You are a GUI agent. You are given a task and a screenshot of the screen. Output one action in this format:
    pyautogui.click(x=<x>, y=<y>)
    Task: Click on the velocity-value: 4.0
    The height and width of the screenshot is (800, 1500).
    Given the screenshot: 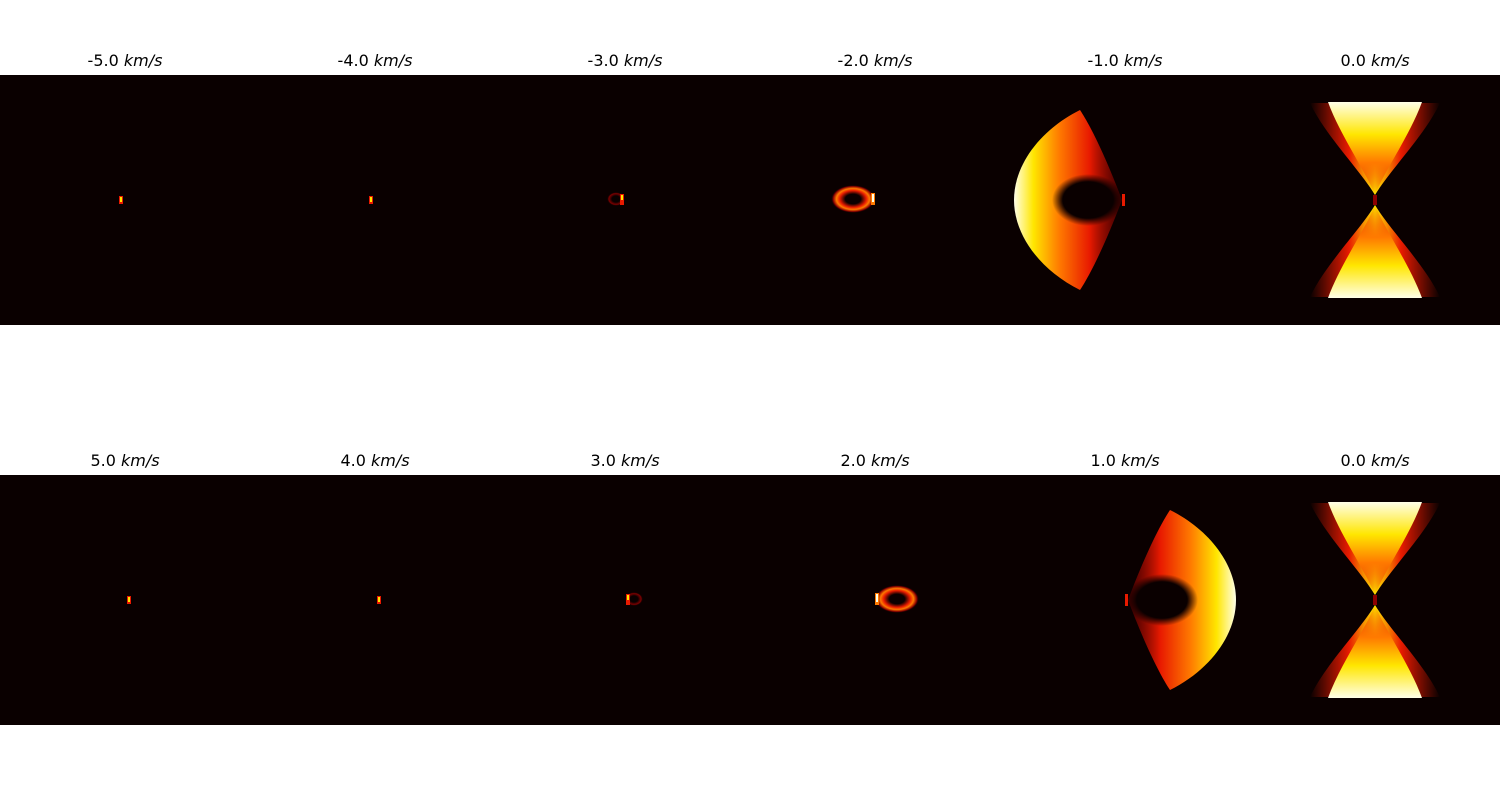 What is the action you would take?
    pyautogui.click(x=353, y=460)
    